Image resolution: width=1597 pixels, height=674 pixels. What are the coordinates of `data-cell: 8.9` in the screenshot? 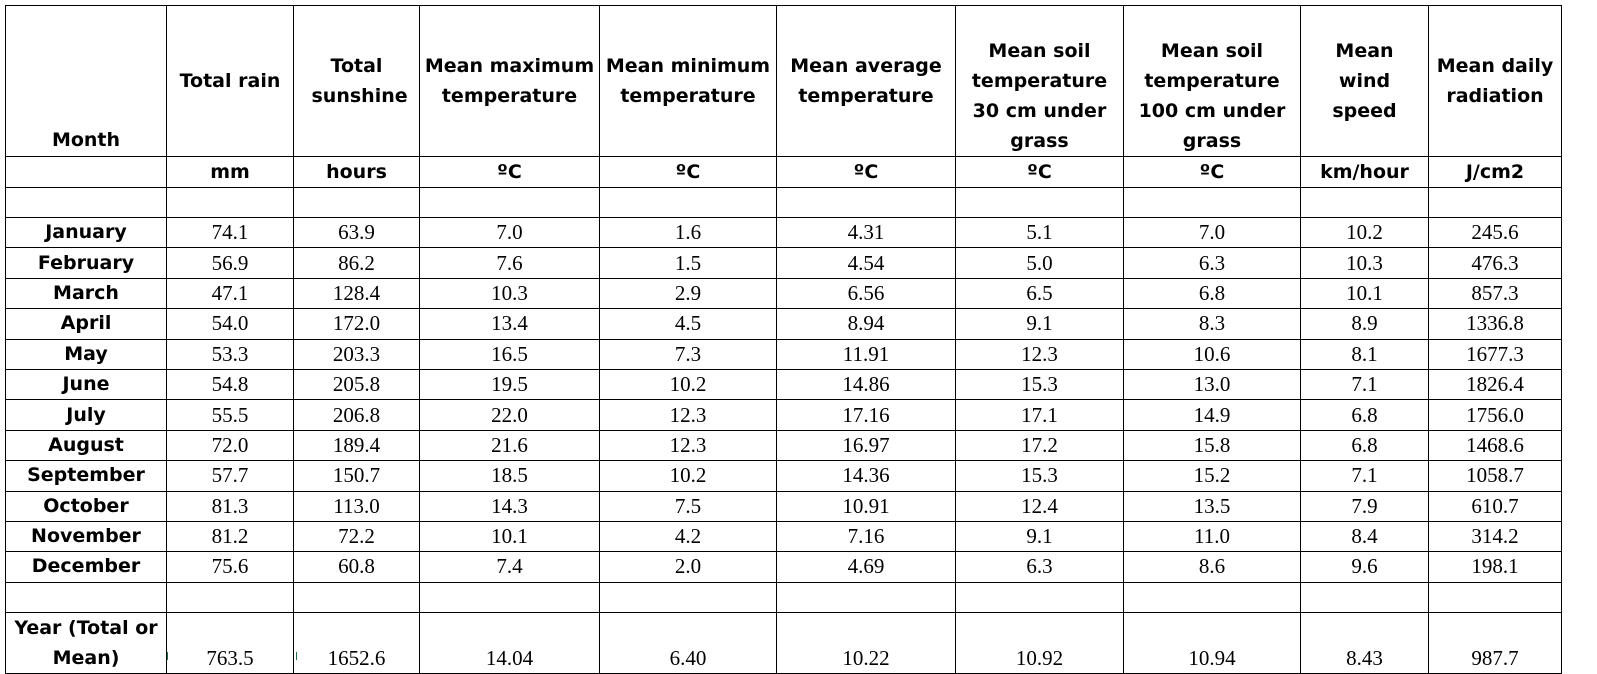 It's located at (1364, 324).